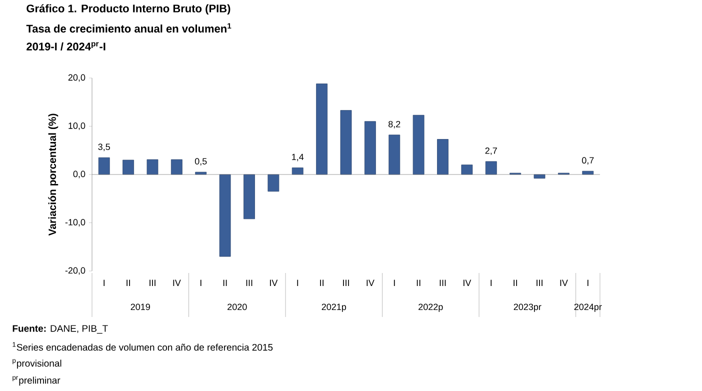  What do you see at coordinates (298, 158) in the screenshot?
I see `data-label: 1,4` at bounding box center [298, 158].